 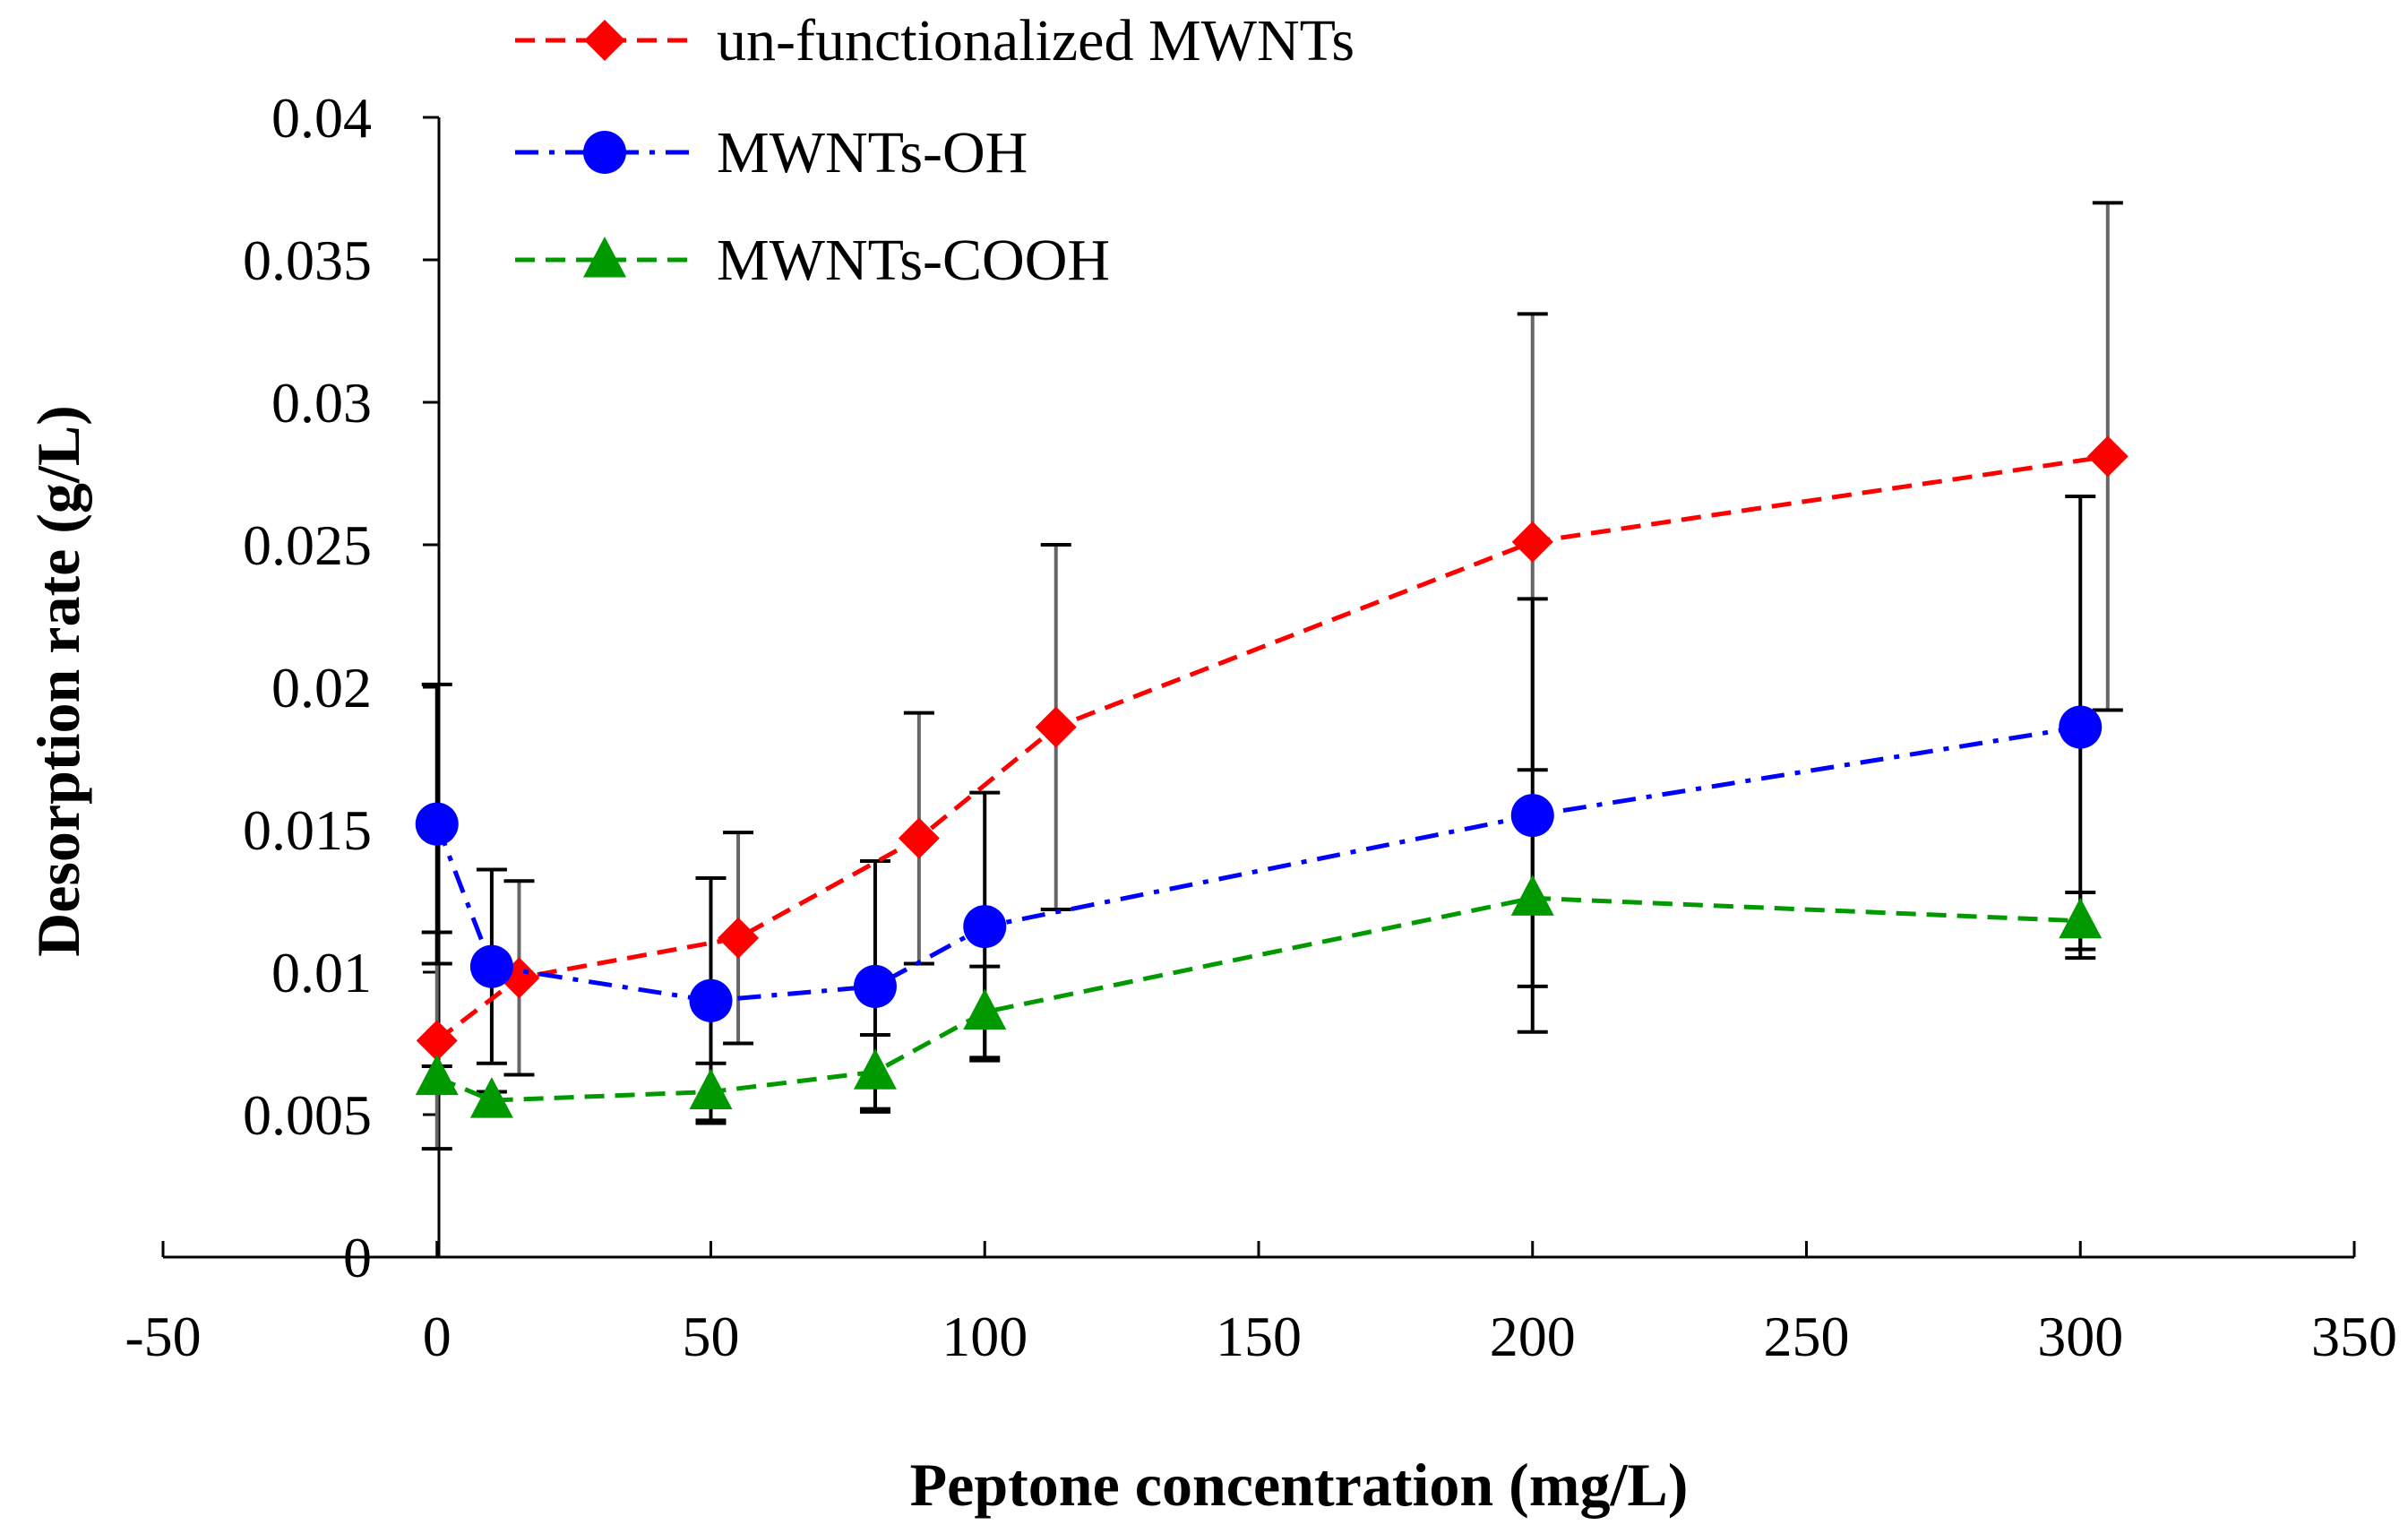 What do you see at coordinates (307, 545) in the screenshot?
I see `y-tick-label: 0.025` at bounding box center [307, 545].